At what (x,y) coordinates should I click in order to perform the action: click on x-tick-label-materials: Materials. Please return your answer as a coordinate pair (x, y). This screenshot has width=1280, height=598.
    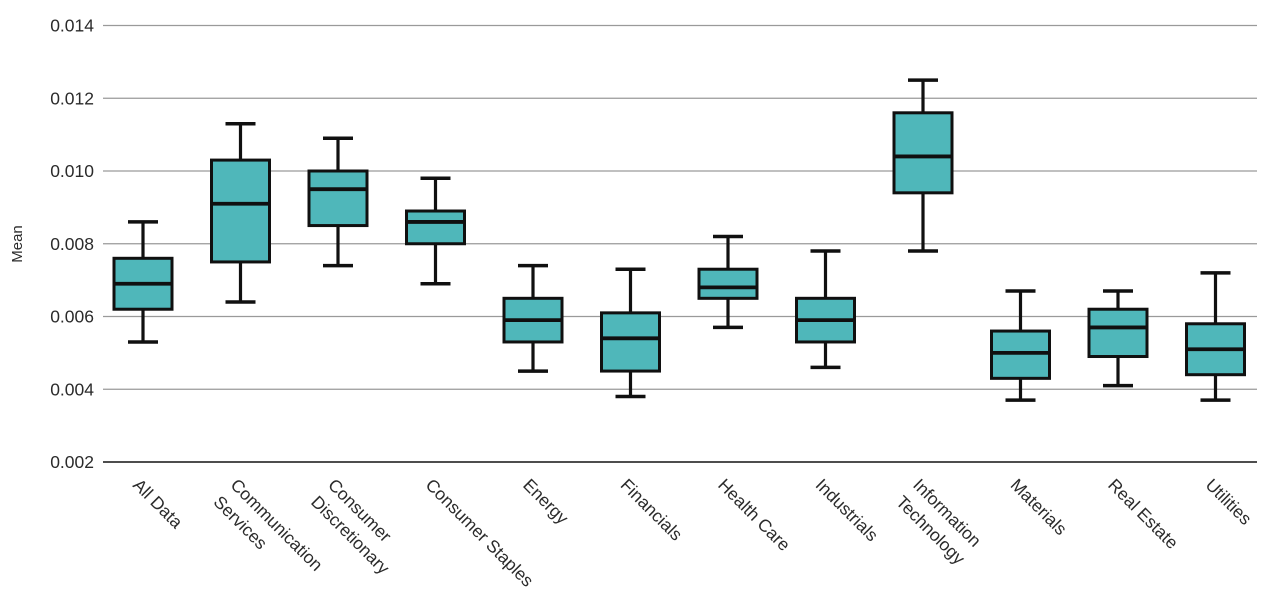
    Looking at the image, I should click on (1039, 507).